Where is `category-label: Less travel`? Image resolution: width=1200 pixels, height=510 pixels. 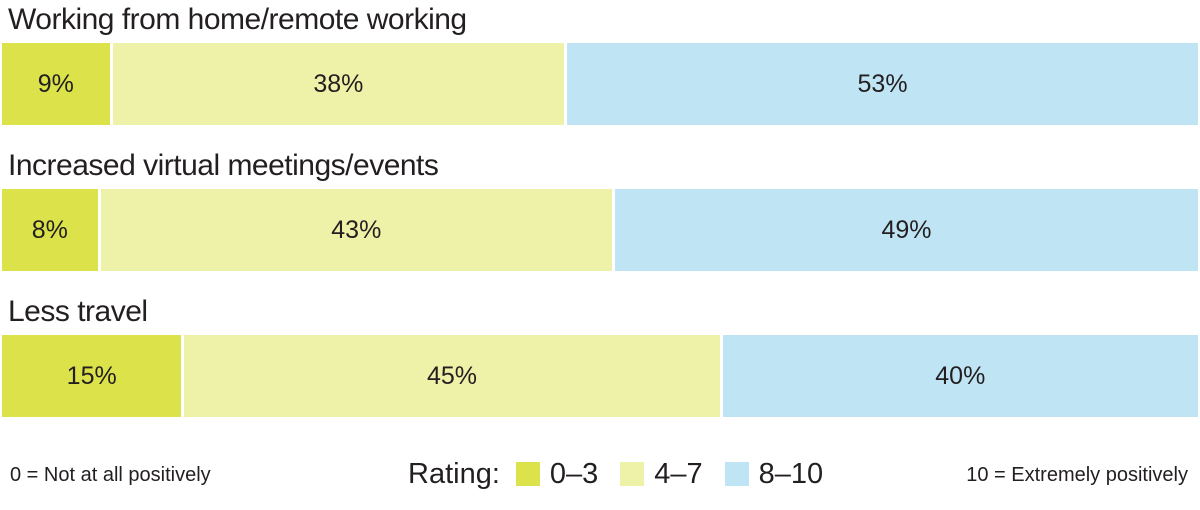 category-label: Less travel is located at coordinates (78, 311).